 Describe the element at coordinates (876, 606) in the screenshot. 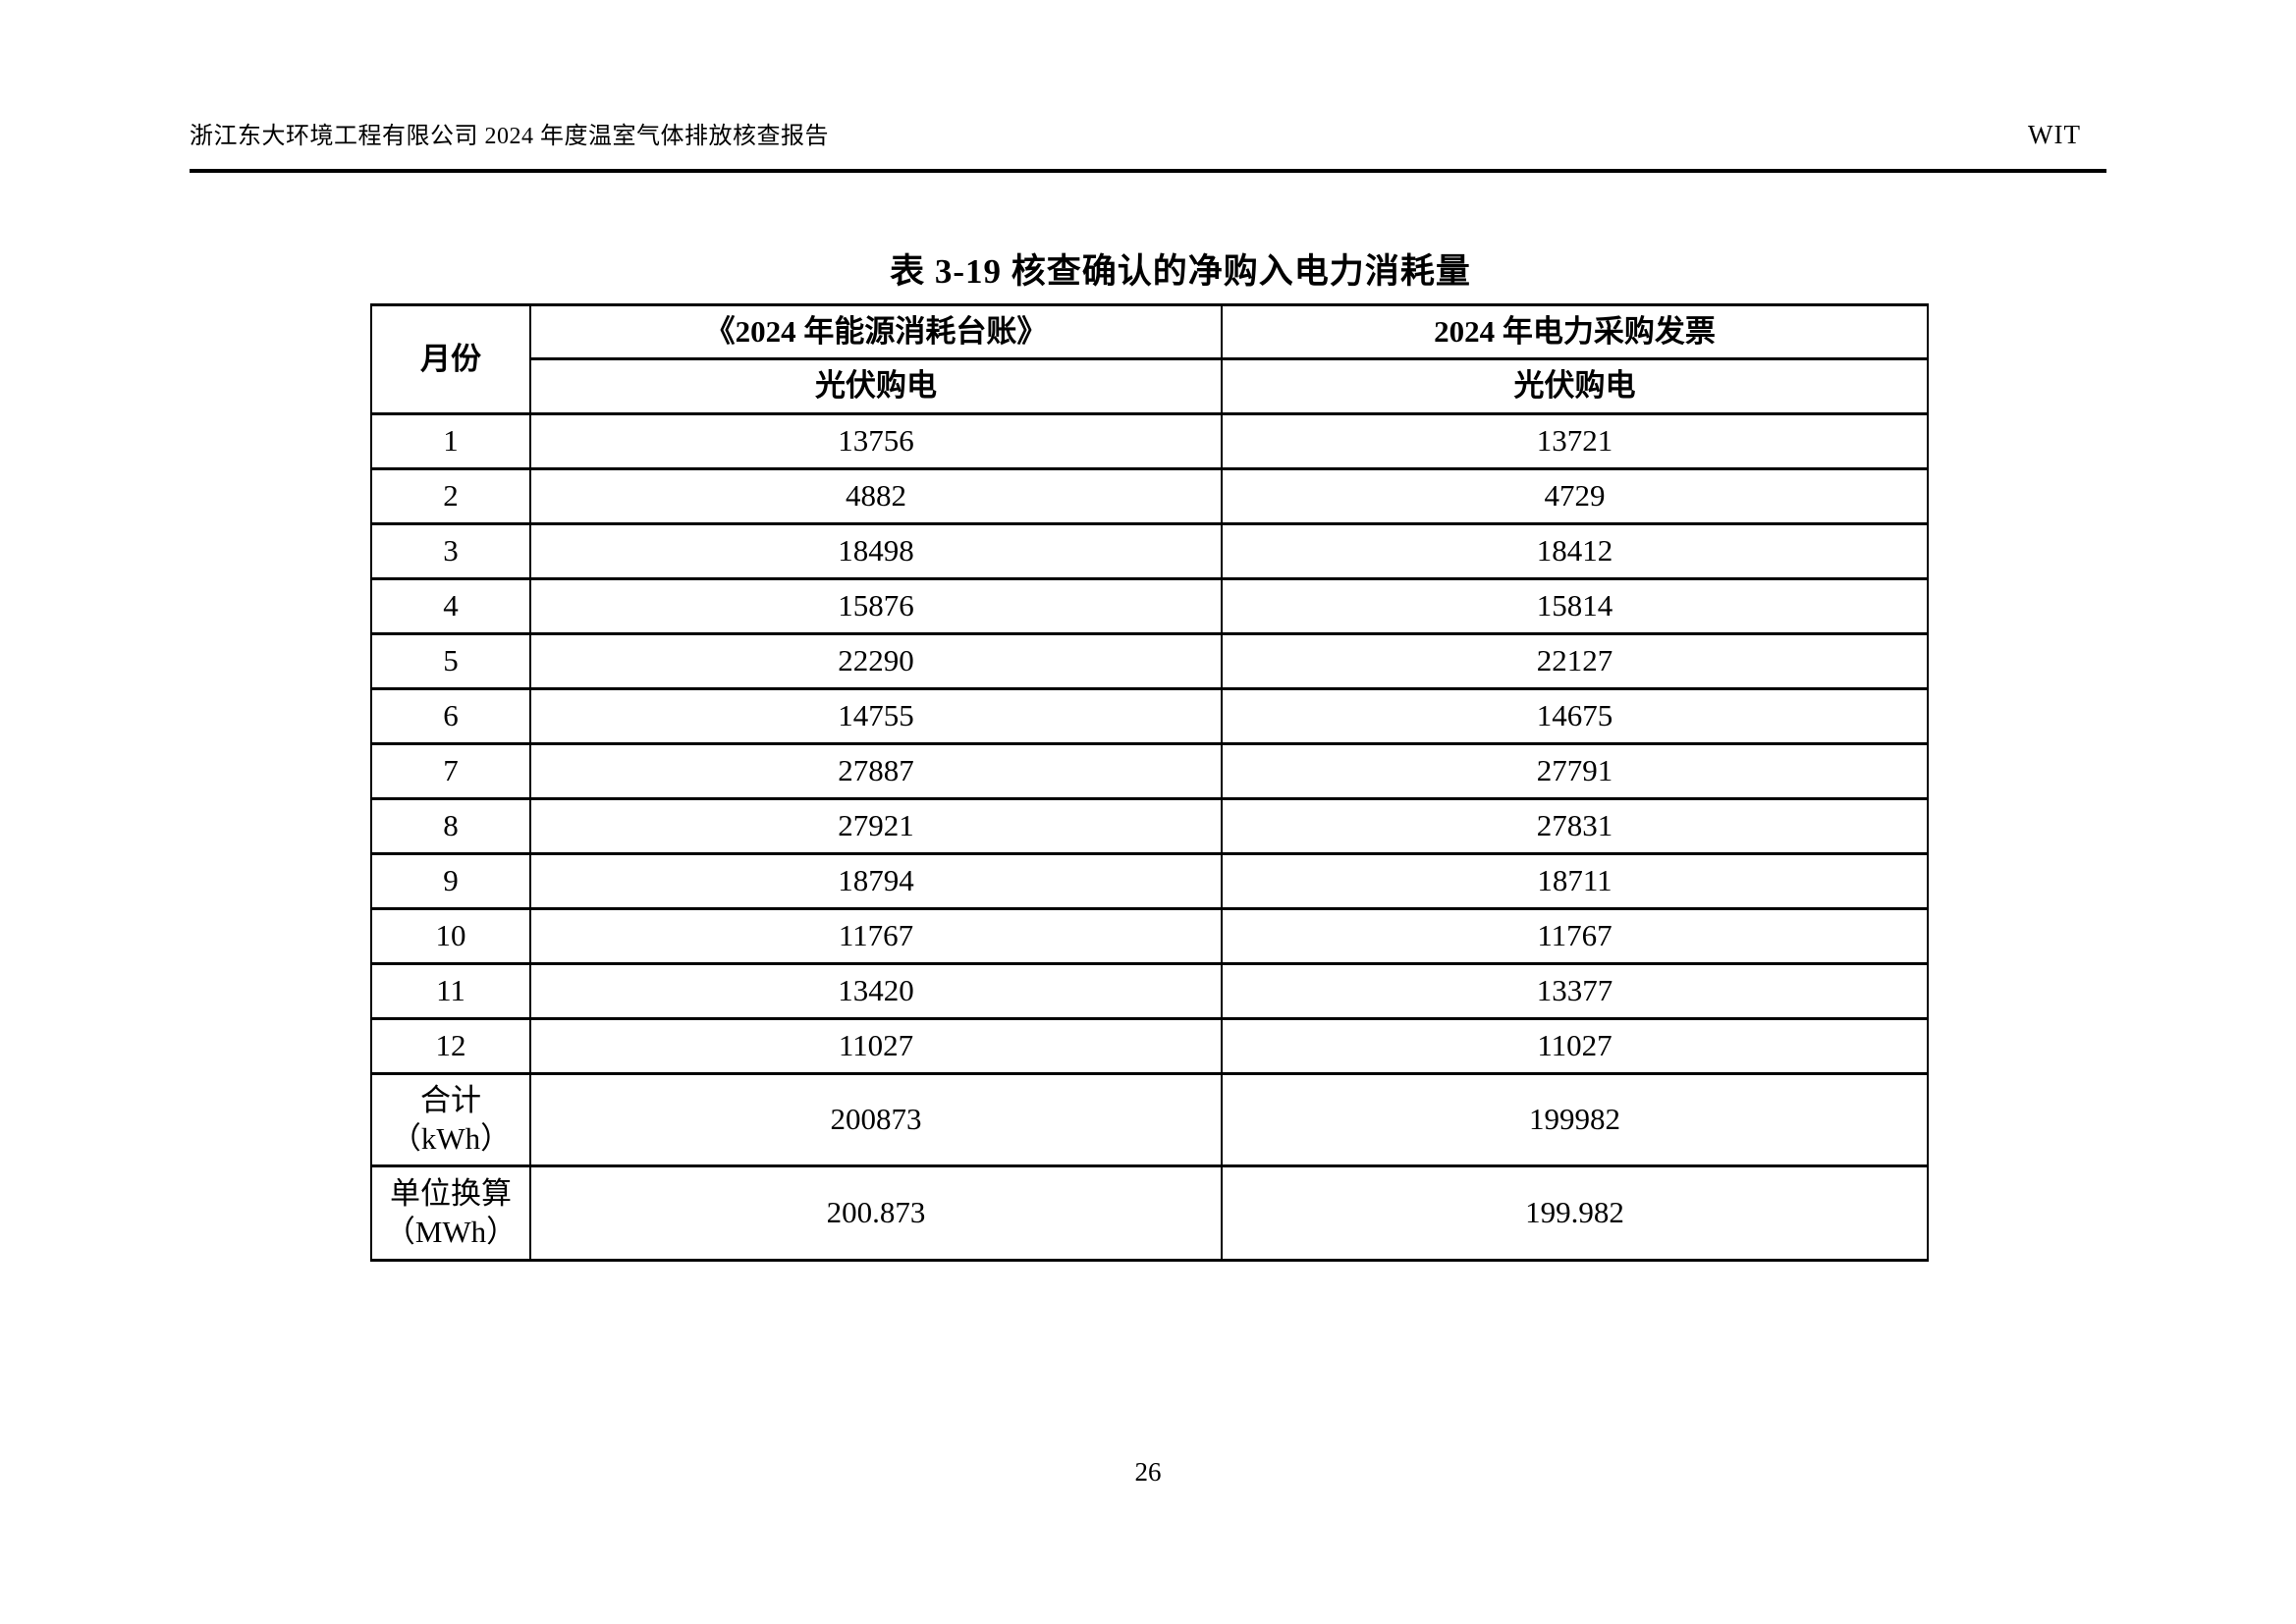

I see `ledger-value-cell: 15876` at that location.